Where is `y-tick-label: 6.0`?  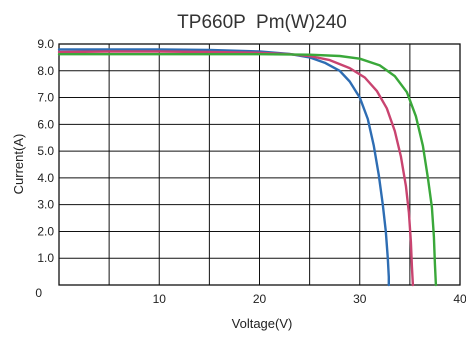
y-tick-label: 6.0 is located at coordinates (45, 124).